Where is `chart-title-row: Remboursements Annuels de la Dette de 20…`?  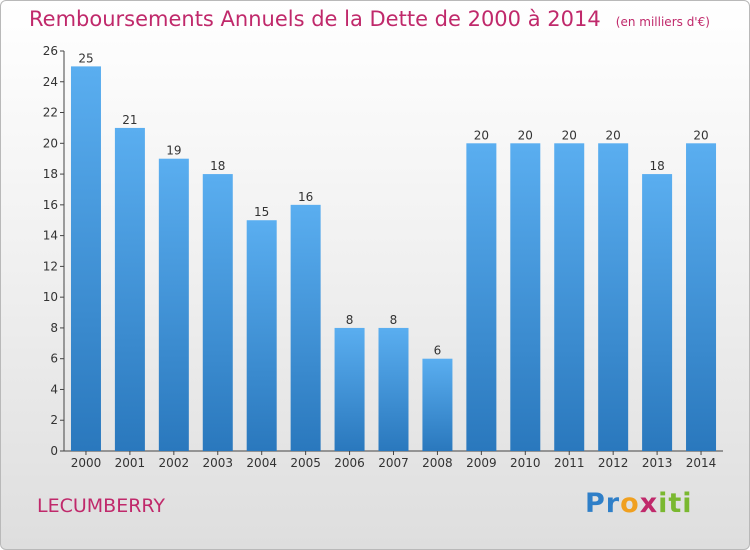 chart-title-row: Remboursements Annuels de la Dette de 20… is located at coordinates (369, 19).